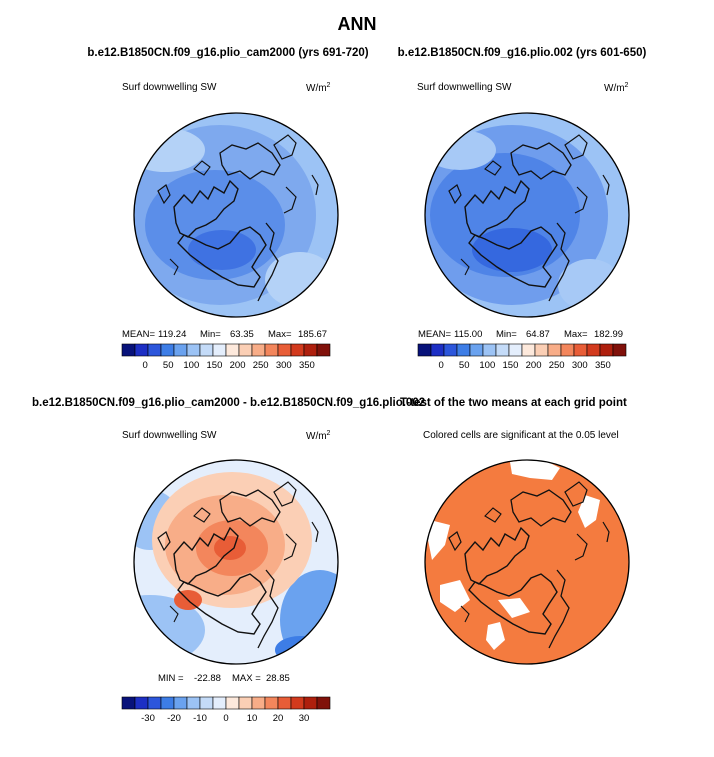 The image size is (714, 757). I want to click on panel-3-units-base: W/m, so click(316, 436).